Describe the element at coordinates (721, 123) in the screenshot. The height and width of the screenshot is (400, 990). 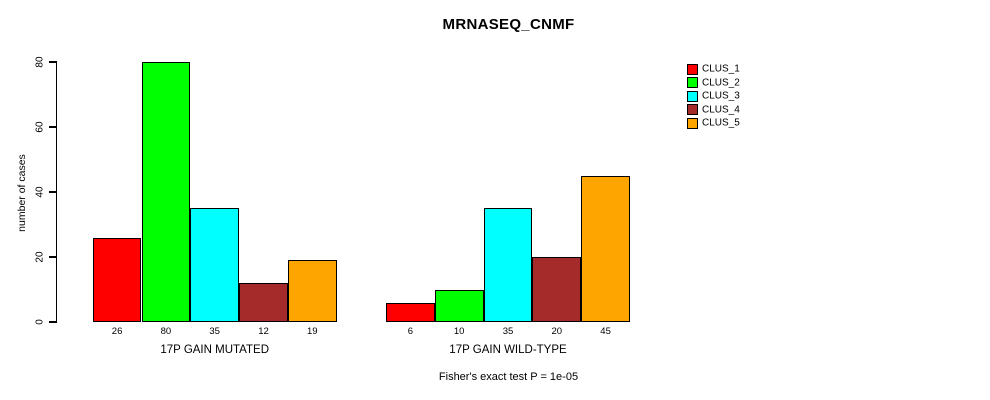
I see `legend-label-clus_5: CLUS_5` at that location.